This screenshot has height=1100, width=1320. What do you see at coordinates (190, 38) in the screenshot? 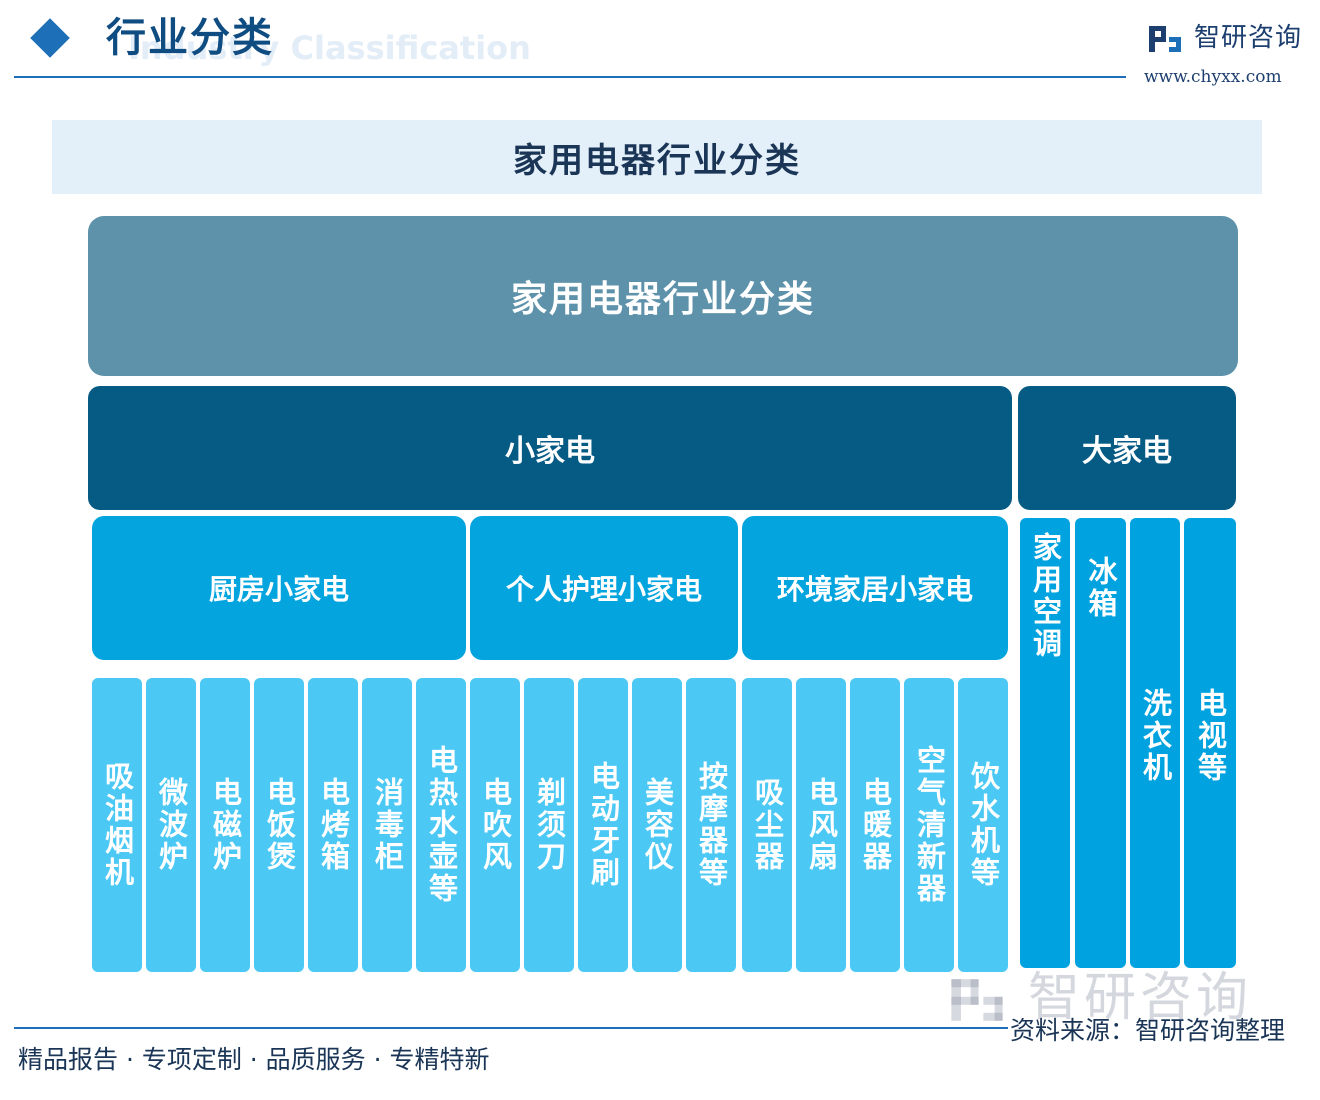
I see `page-title: 行业分类` at bounding box center [190, 38].